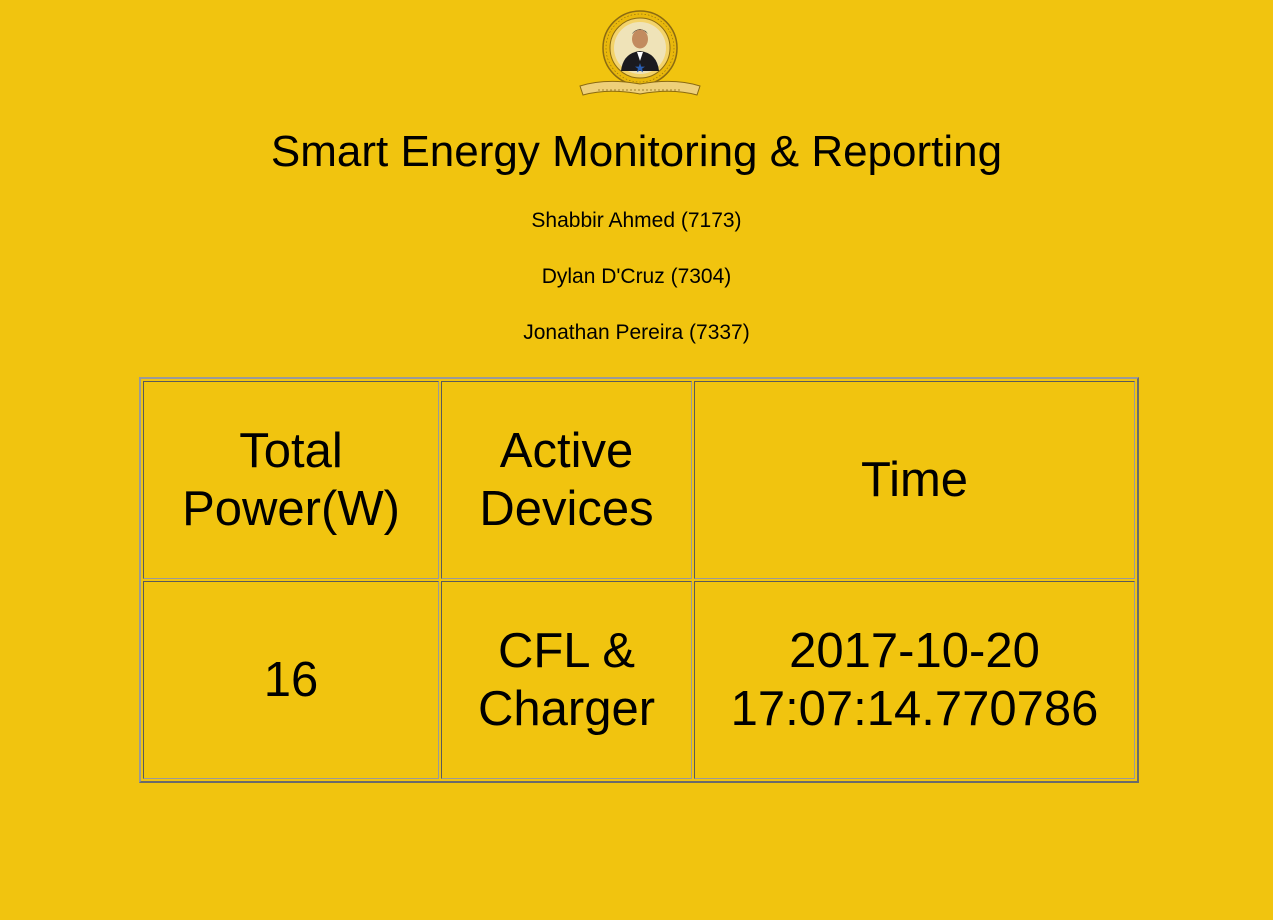 This screenshot has width=1273, height=920. What do you see at coordinates (291, 680) in the screenshot?
I see `cell-total-power: 16` at bounding box center [291, 680].